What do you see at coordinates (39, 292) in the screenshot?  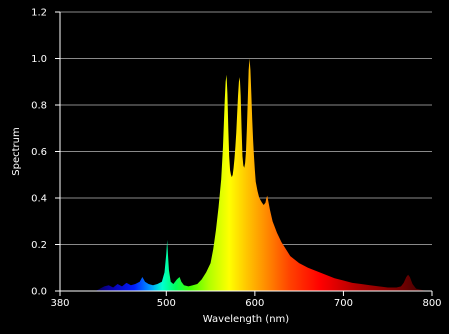 I see `y-tick-label-0: 0.0` at bounding box center [39, 292].